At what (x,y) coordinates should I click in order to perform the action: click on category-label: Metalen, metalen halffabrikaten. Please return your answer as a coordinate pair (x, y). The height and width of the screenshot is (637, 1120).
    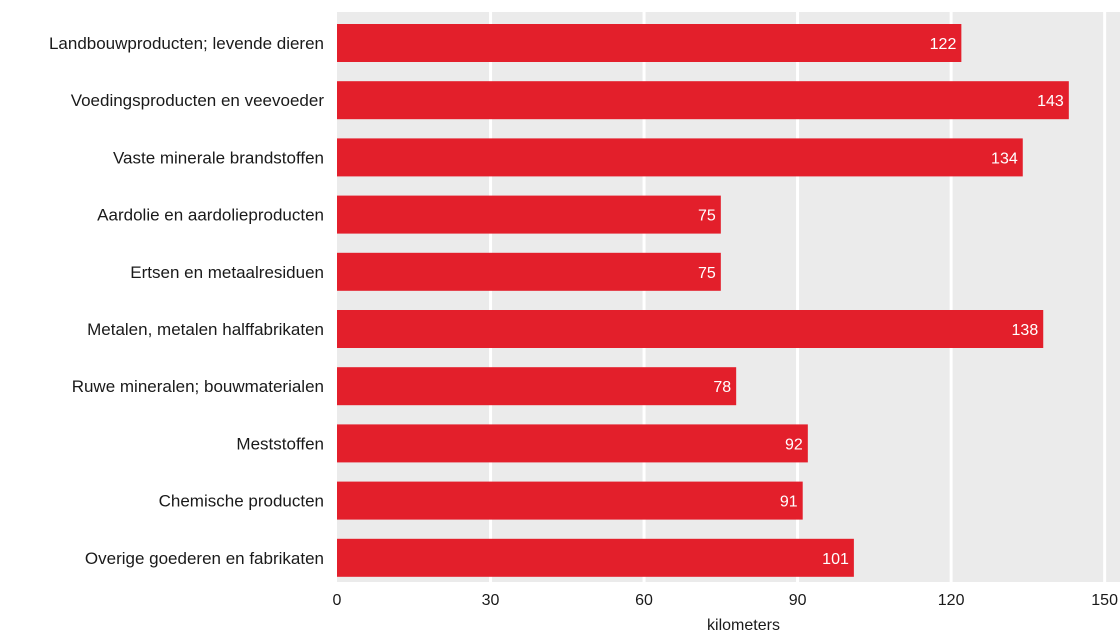
    Looking at the image, I should click on (205, 329).